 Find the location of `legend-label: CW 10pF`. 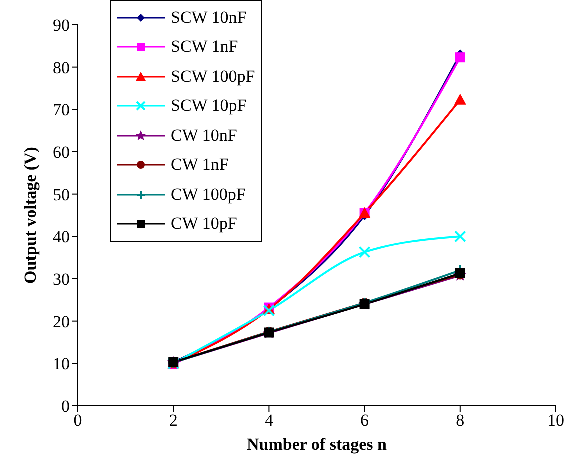

legend-label: CW 10pF is located at coordinates (204, 224).